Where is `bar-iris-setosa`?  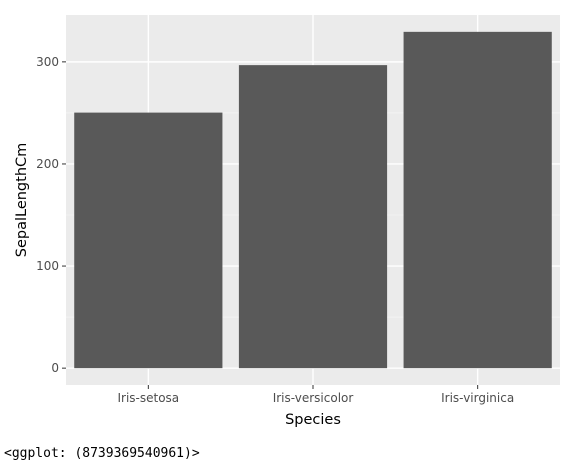
bar-iris-setosa is located at coordinates (148, 240).